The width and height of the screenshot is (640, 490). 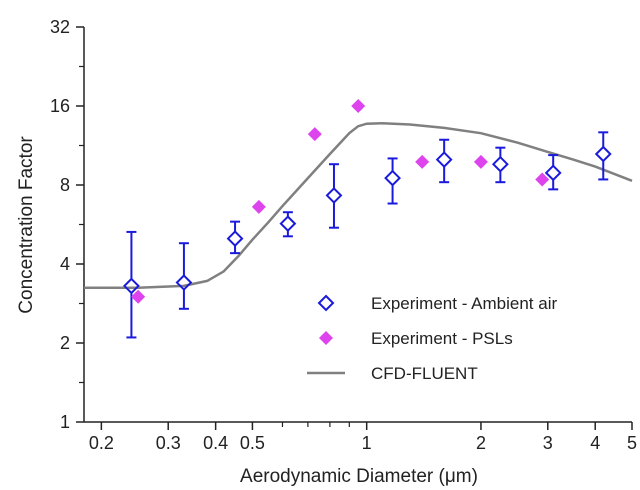 I want to click on x-axis-title: Aerodynamic Diameter (μm), so click(x=359, y=476).